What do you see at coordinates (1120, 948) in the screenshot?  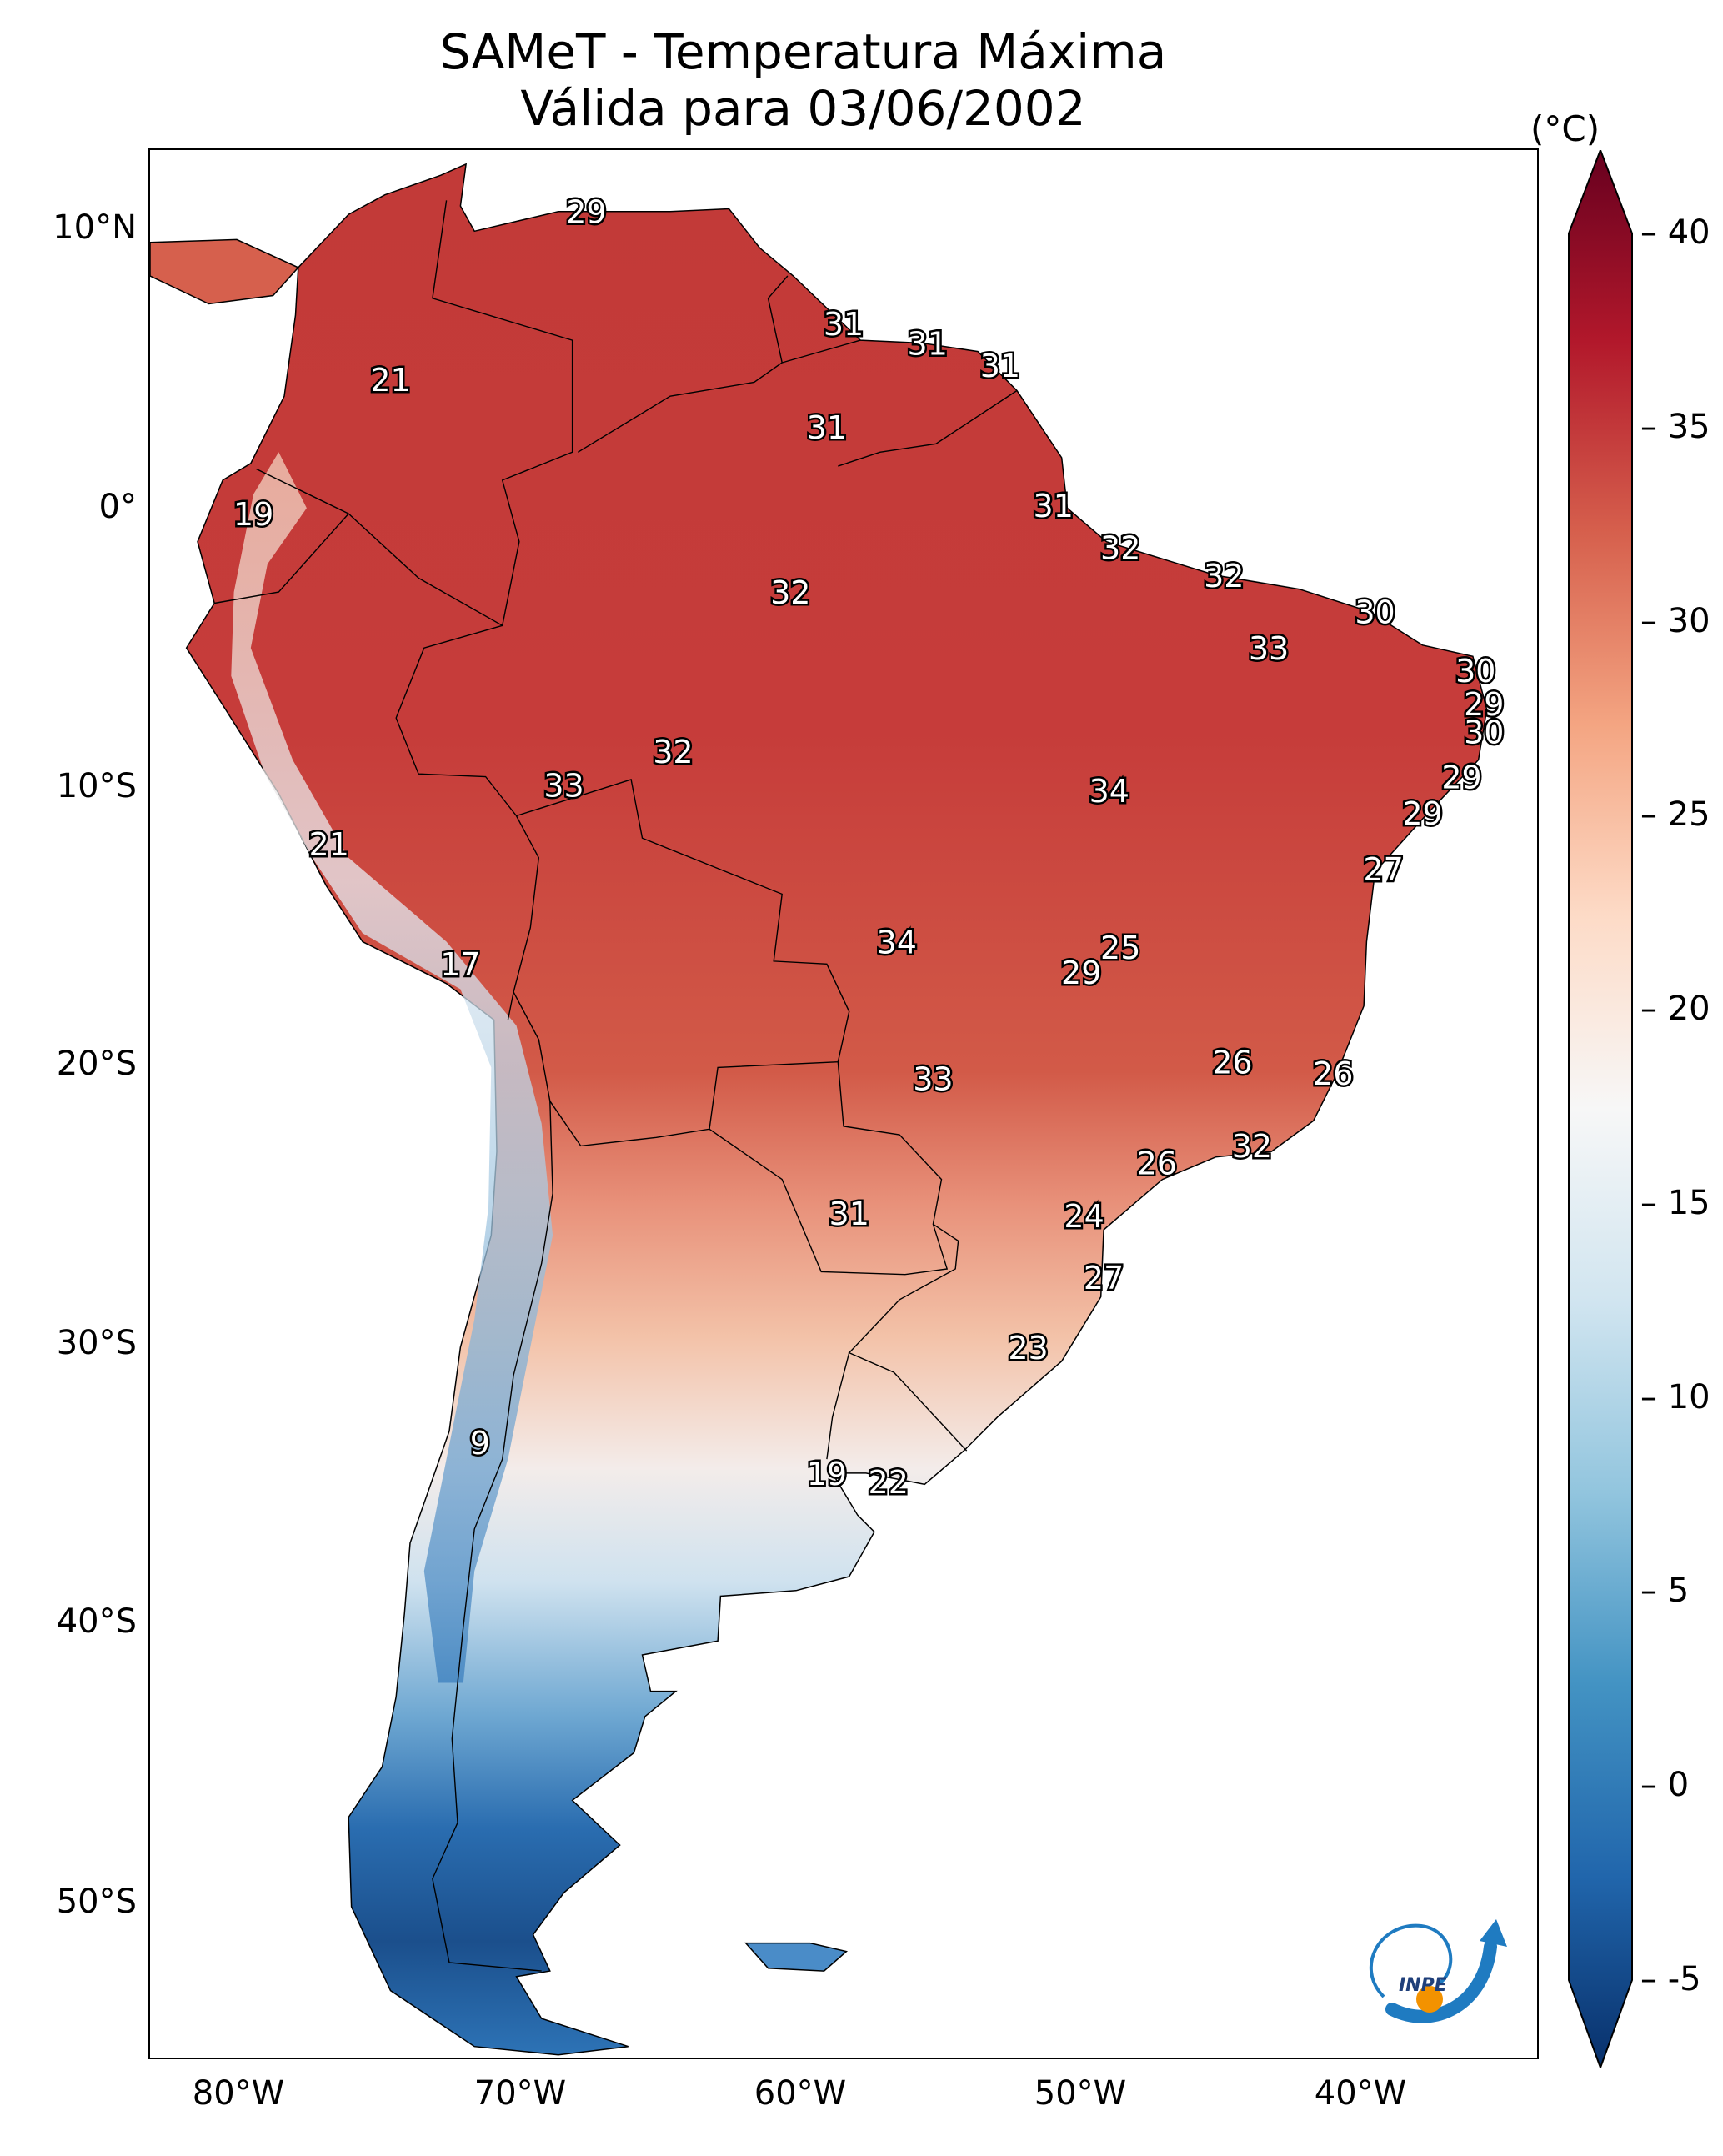 I see `temperature-label: 25` at bounding box center [1120, 948].